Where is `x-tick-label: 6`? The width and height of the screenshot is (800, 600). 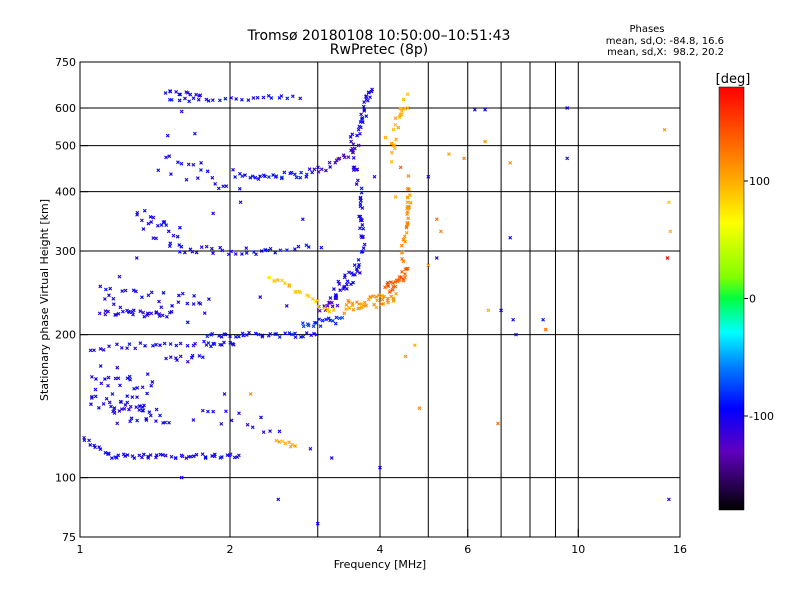 x-tick-label: 6 is located at coordinates (467, 549).